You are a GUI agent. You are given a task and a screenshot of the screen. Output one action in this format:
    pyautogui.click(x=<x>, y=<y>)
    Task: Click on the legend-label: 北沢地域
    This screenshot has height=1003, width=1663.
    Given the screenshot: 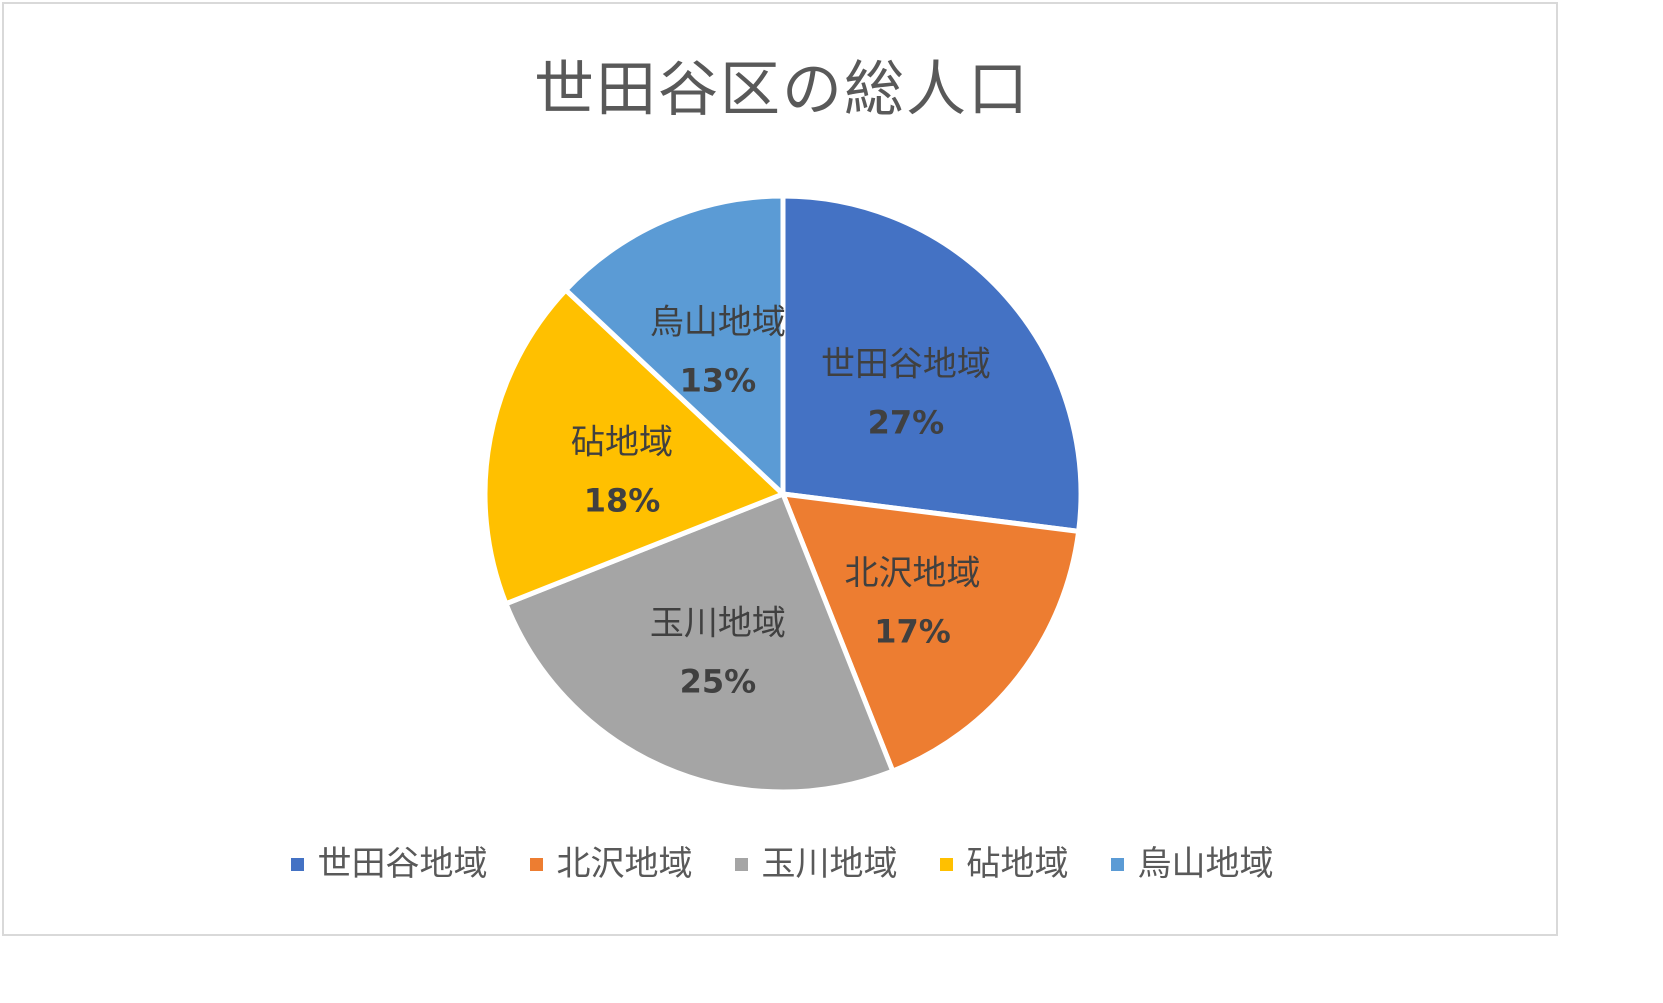 What is the action you would take?
    pyautogui.click(x=624, y=864)
    